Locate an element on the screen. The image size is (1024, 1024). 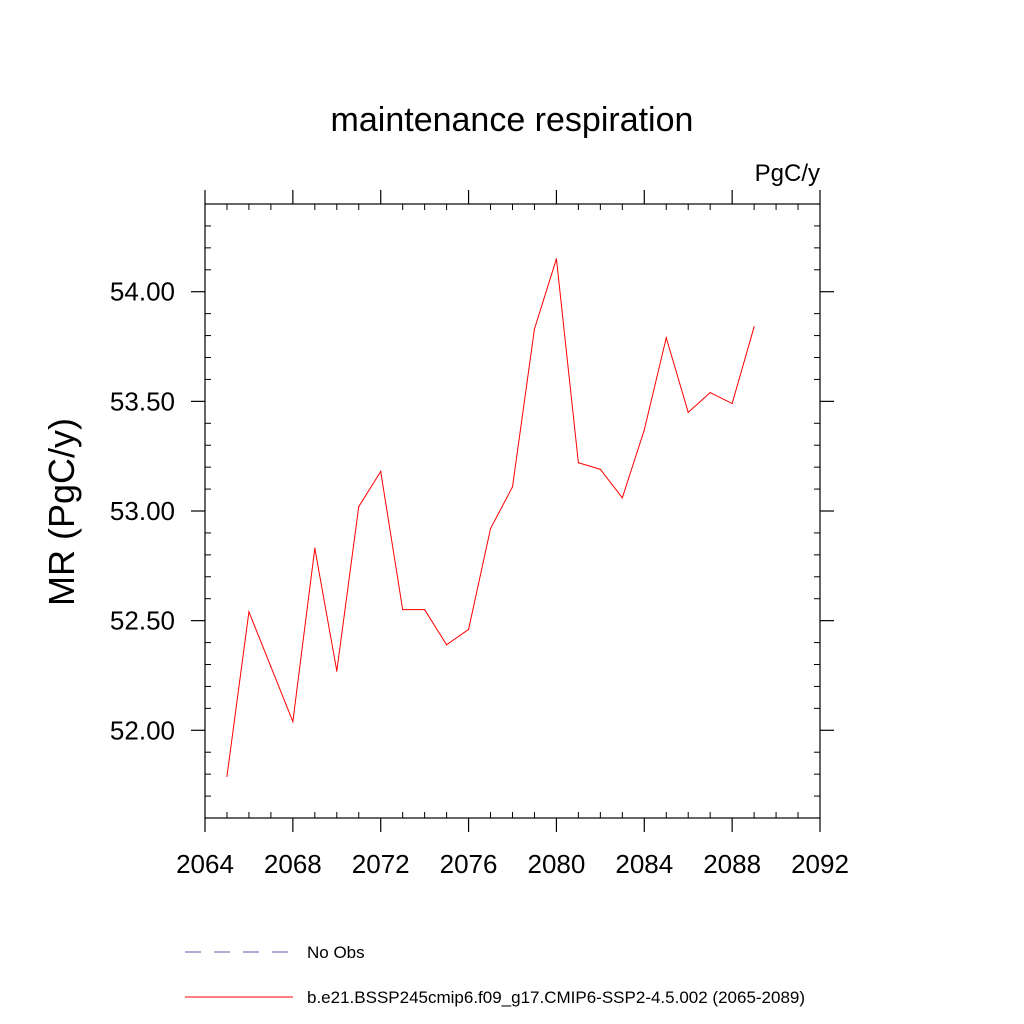
y-tick-label: 53.00 is located at coordinates (142, 511).